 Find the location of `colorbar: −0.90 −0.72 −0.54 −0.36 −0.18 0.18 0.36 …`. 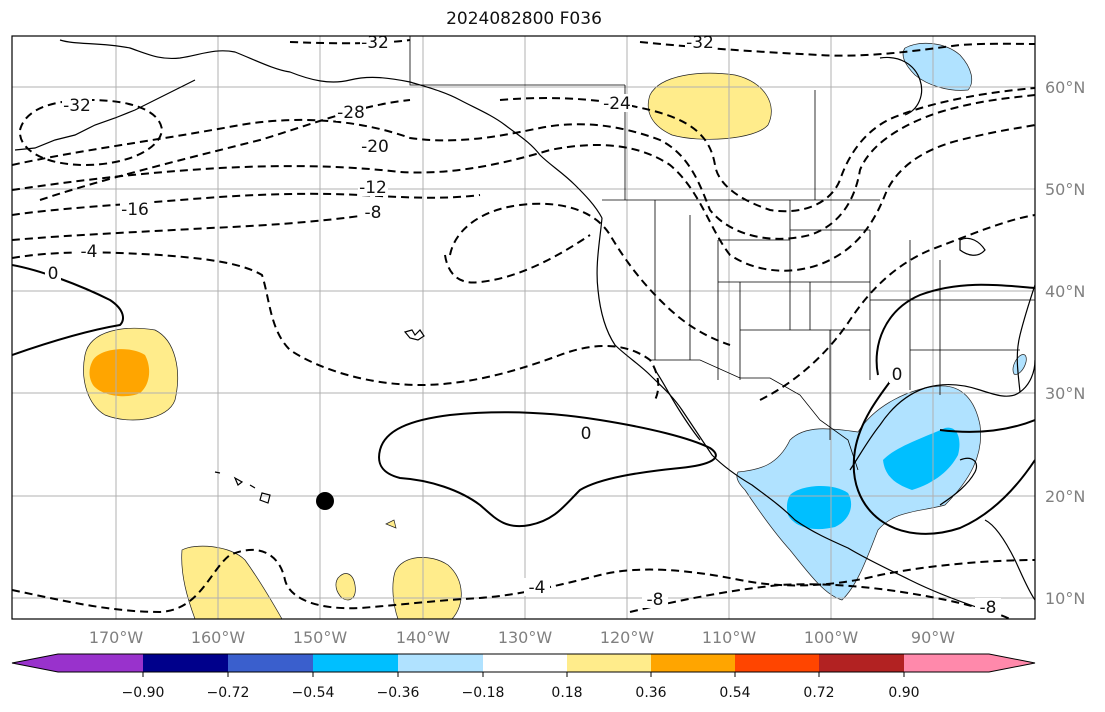

colorbar: −0.90 −0.72 −0.54 −0.36 −0.18 0.18 0.36 … is located at coordinates (523, 677).